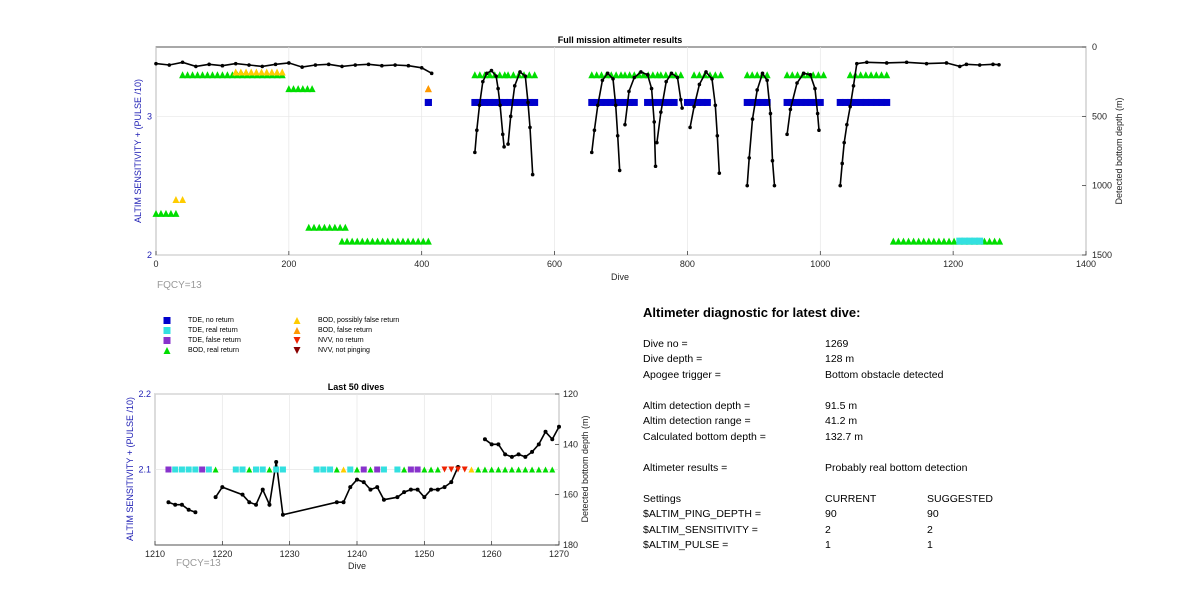 The width and height of the screenshot is (1200, 611). What do you see at coordinates (673, 359) in the screenshot?
I see `diagnostic-key: Dive depth =` at bounding box center [673, 359].